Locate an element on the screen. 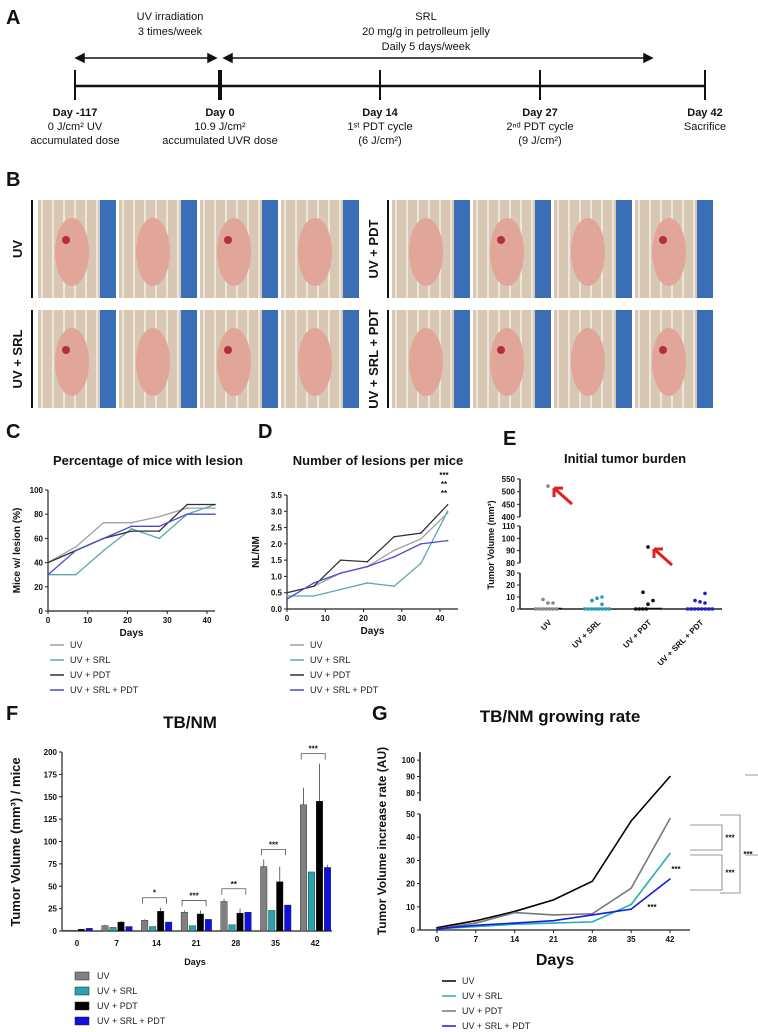 The image size is (758, 1032). srl-dose-label: 20 mg/g in petrolleum jelly is located at coordinates (426, 32).